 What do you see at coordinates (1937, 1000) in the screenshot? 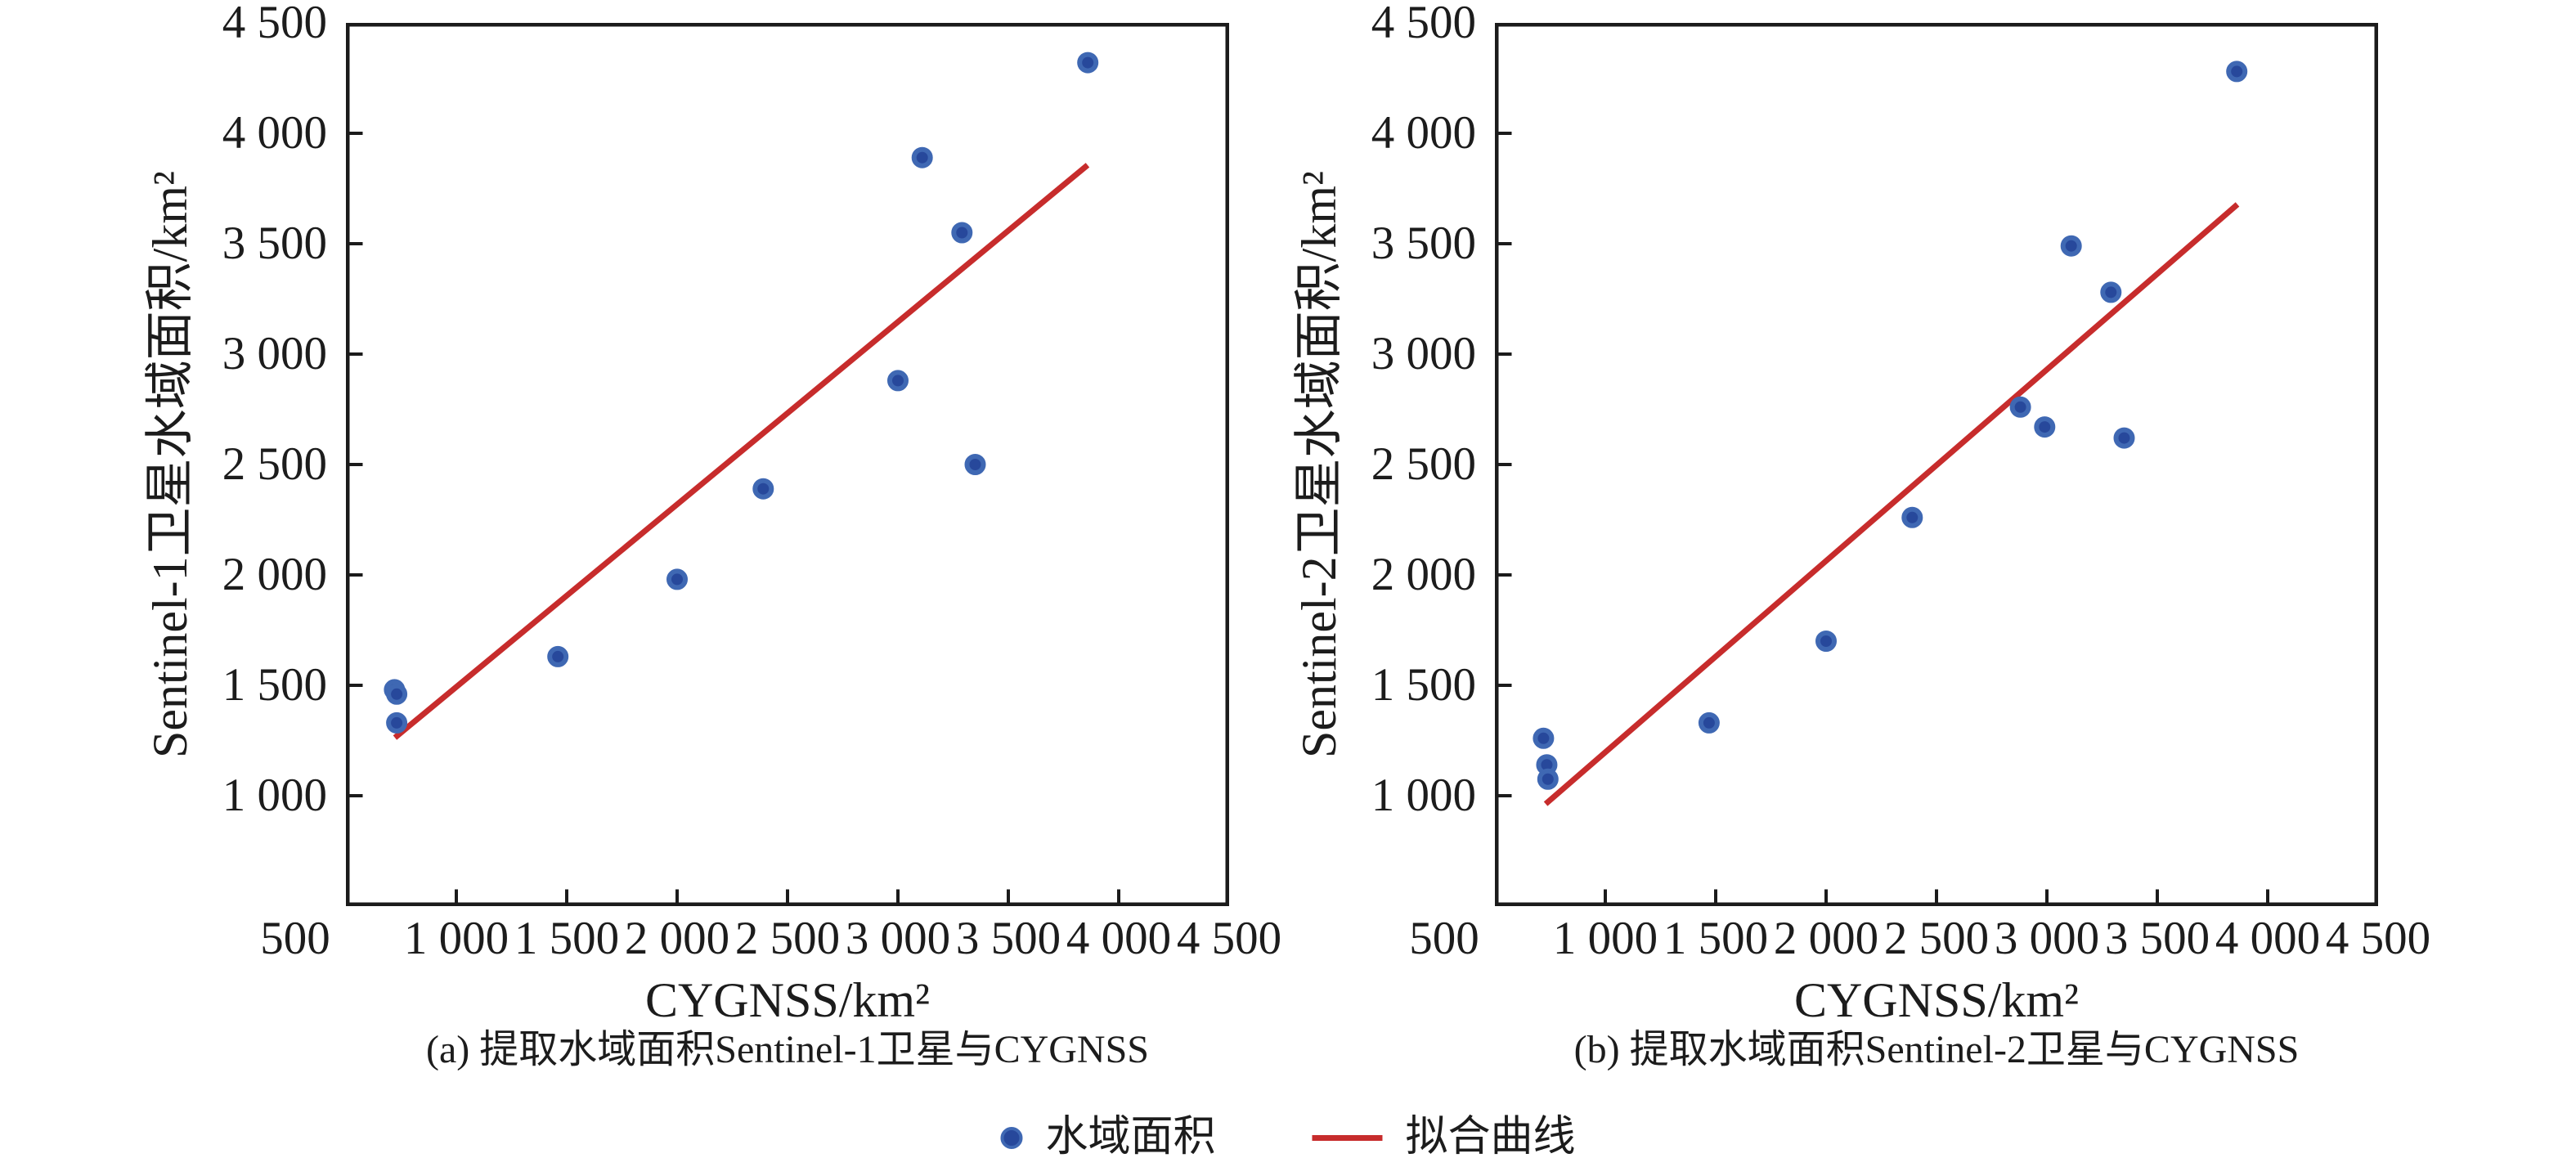
I see `x-axis-title-b: CYGNSS/km²` at bounding box center [1937, 1000].